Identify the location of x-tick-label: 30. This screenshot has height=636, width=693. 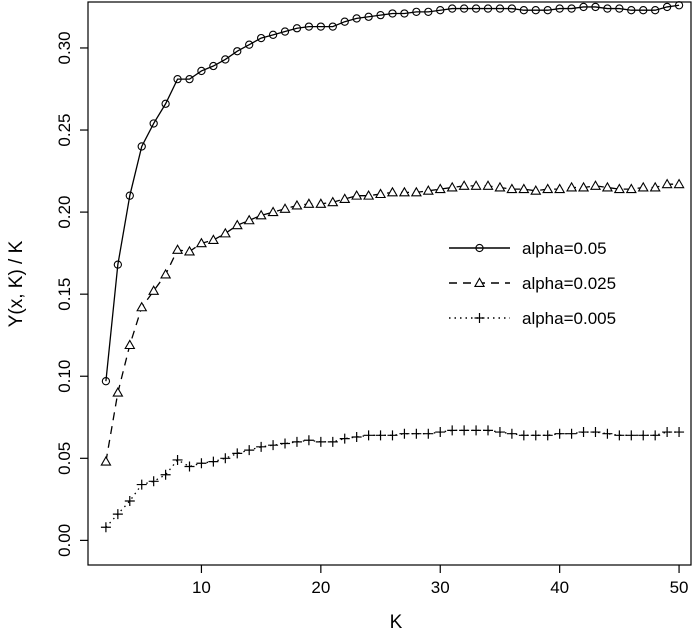
(440, 587).